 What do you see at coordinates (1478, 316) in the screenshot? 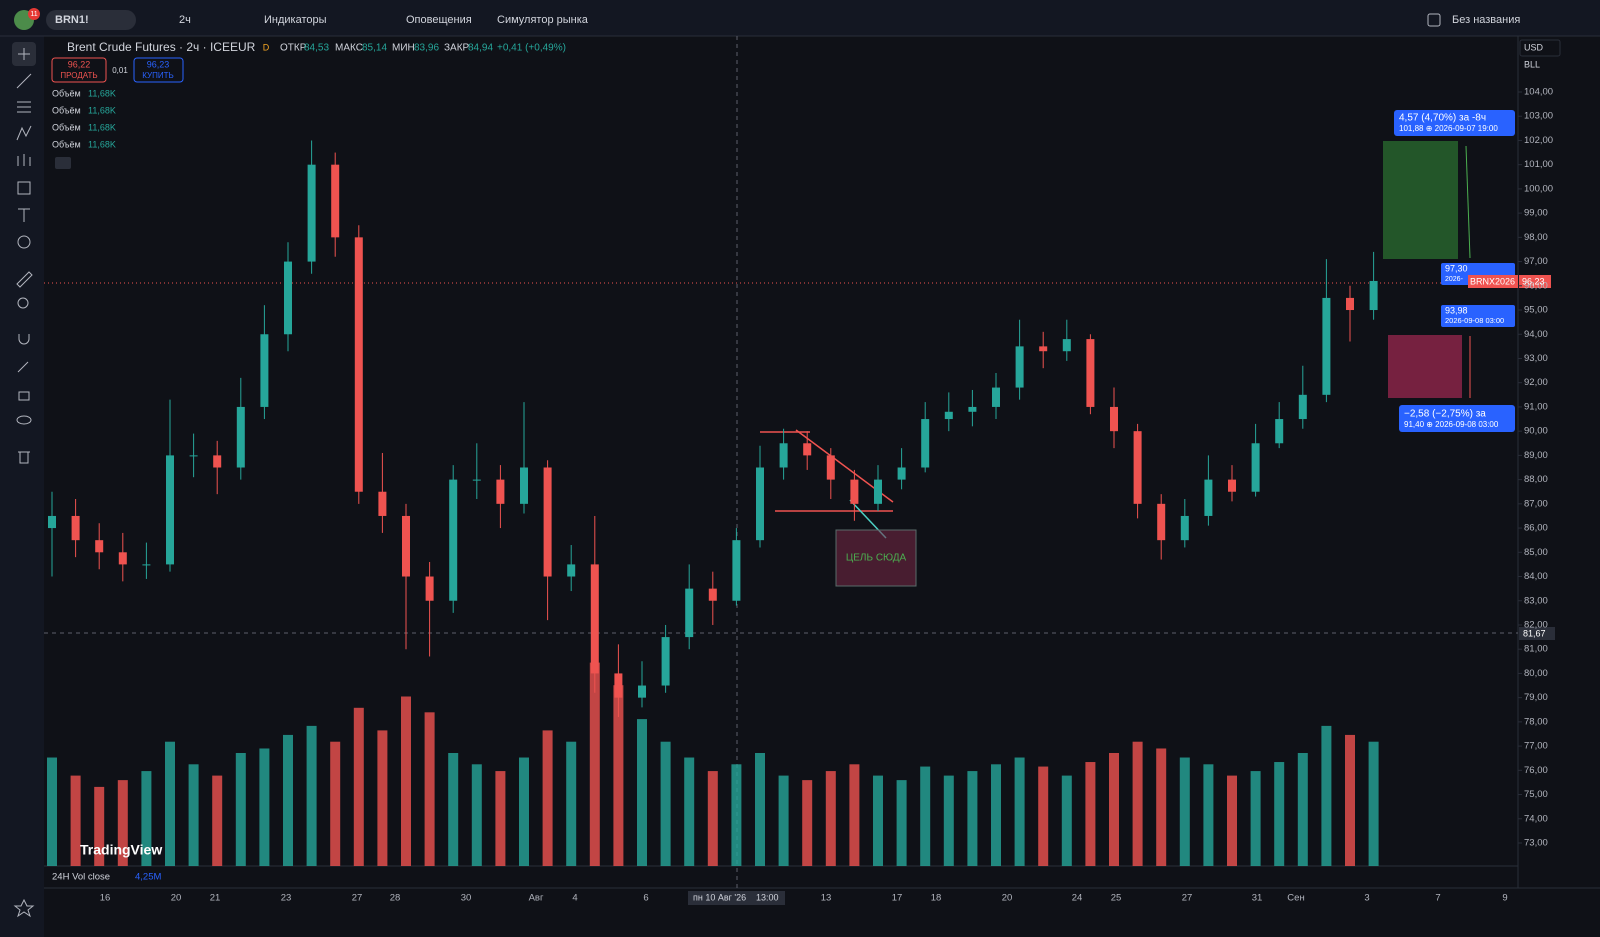
I see `short-entry-box` at bounding box center [1478, 316].